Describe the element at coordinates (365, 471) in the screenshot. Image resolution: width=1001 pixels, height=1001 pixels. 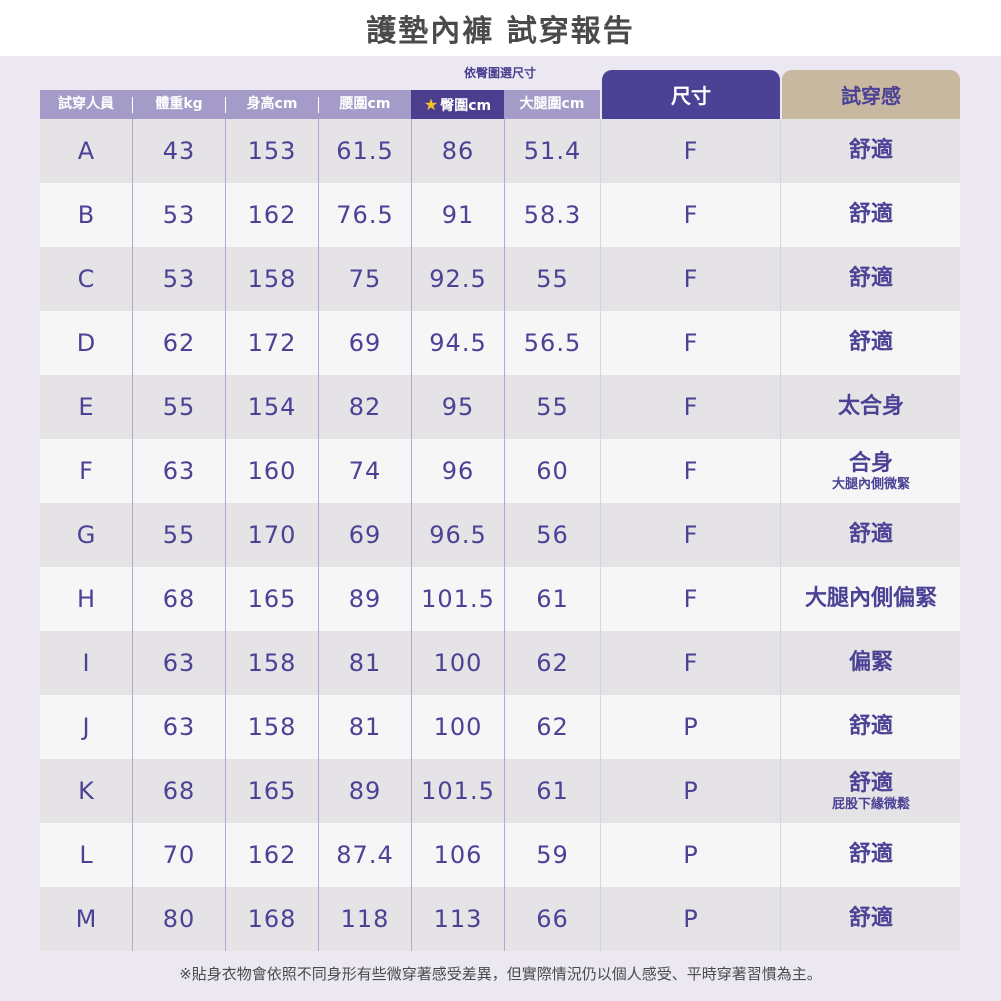
I see `cell-waist: 74` at that location.